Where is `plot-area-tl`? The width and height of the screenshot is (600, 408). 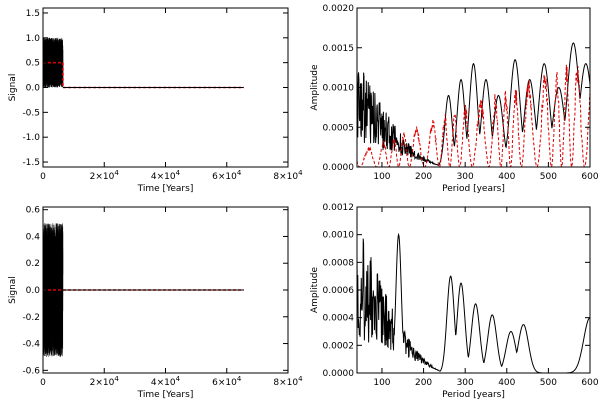
plot-area-tl is located at coordinates (143, 63).